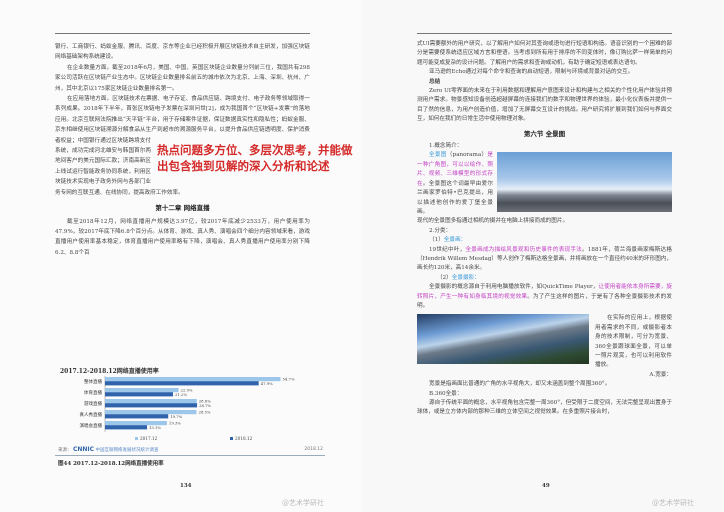  I want to click on highlight: 是一种广角图，可以以绘作、照片、视频、三维模型的形式存在, so click(455, 169).